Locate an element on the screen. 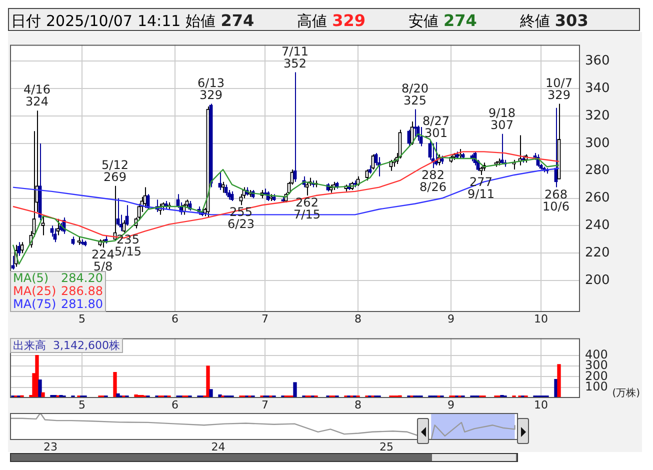 The height and width of the screenshot is (470, 653). annotation: 224 5/8 is located at coordinates (103, 261).